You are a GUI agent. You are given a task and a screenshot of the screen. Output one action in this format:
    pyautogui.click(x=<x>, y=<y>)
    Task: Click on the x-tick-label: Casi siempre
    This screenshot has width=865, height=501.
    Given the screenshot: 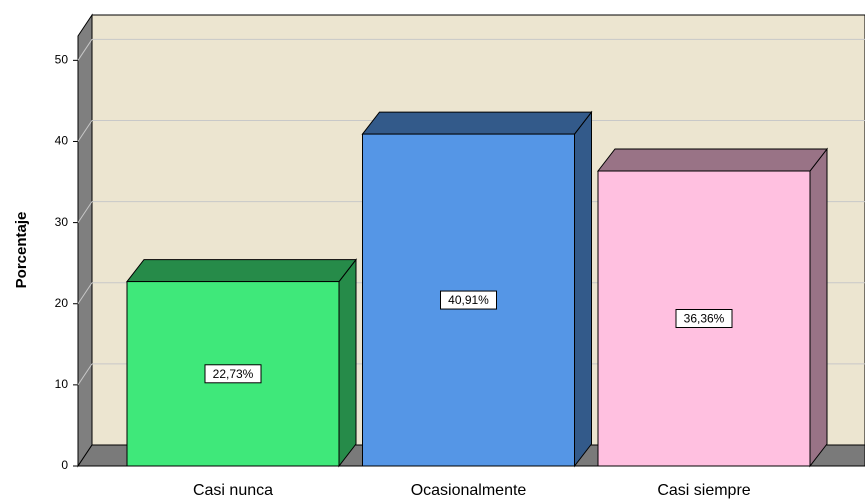 What is the action you would take?
    pyautogui.click(x=703, y=490)
    